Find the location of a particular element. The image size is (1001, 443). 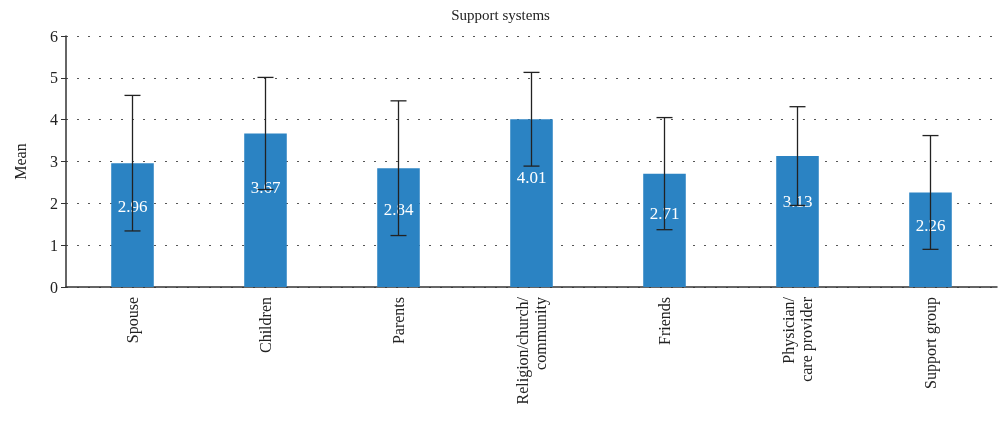

x-tick-label: Physician/care provider is located at coordinates (798, 339).